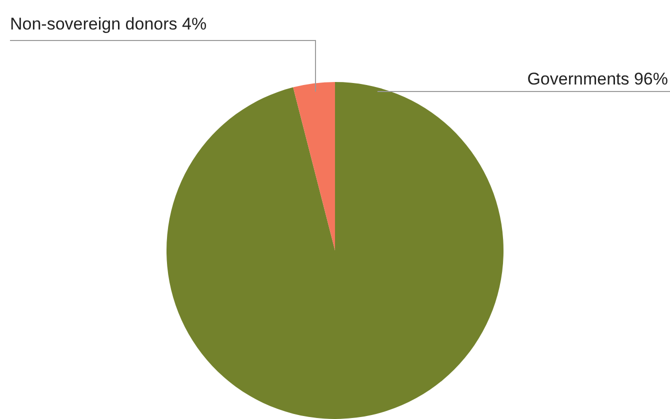 Image resolution: width=670 pixels, height=419 pixels. I want to click on slice-label: Governments 96%, so click(597, 79).